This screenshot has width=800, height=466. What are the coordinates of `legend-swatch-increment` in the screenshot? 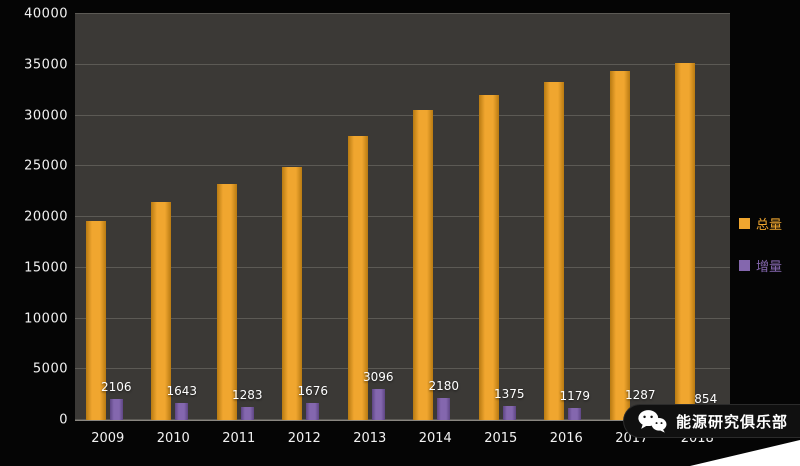 It's located at (744, 265).